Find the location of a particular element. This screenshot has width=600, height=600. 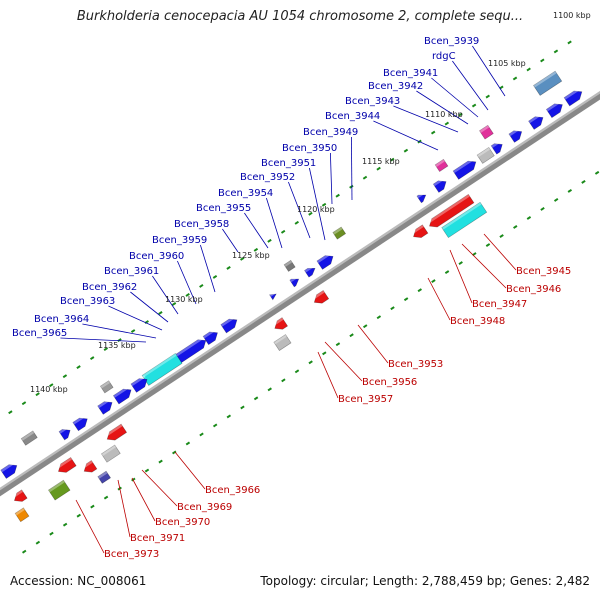

forward-gene-label: Bcen_3939 is located at coordinates (451, 41).